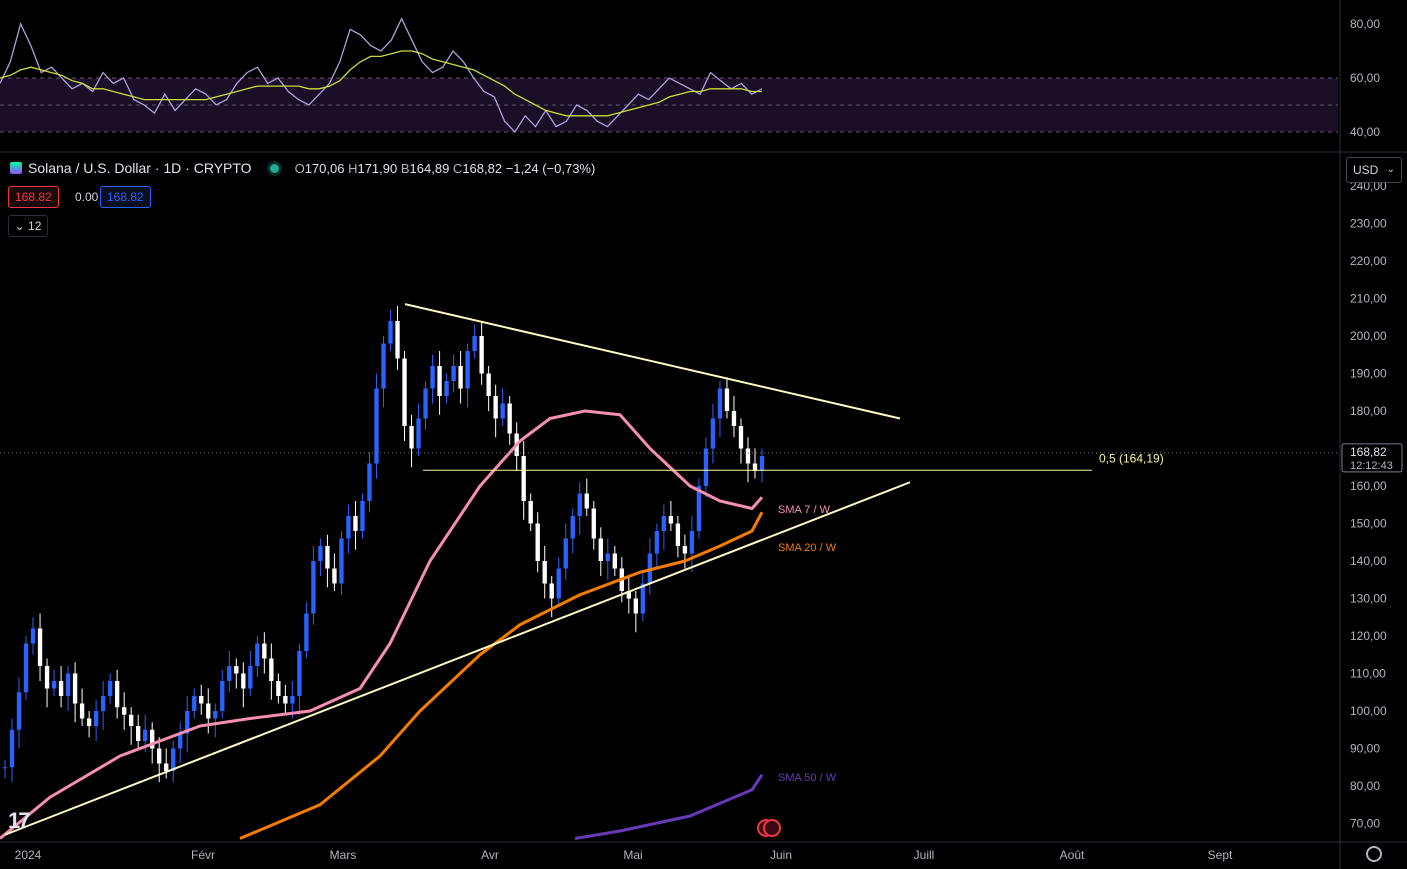  I want to click on sell-price-badge: 168.82, so click(33, 197).